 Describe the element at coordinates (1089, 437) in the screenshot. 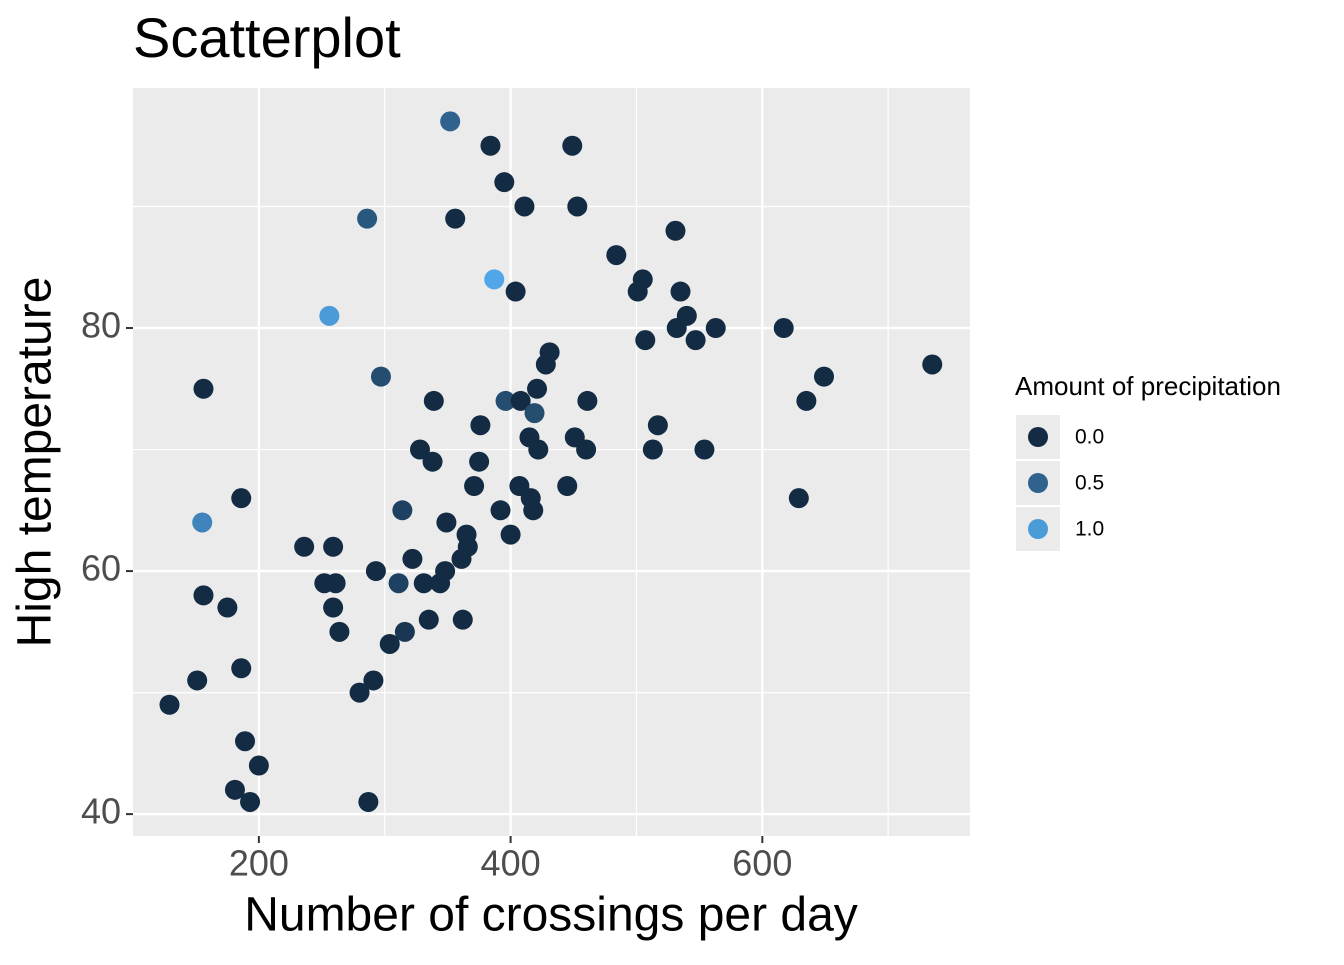

I see `legend-label: 0.0` at that location.